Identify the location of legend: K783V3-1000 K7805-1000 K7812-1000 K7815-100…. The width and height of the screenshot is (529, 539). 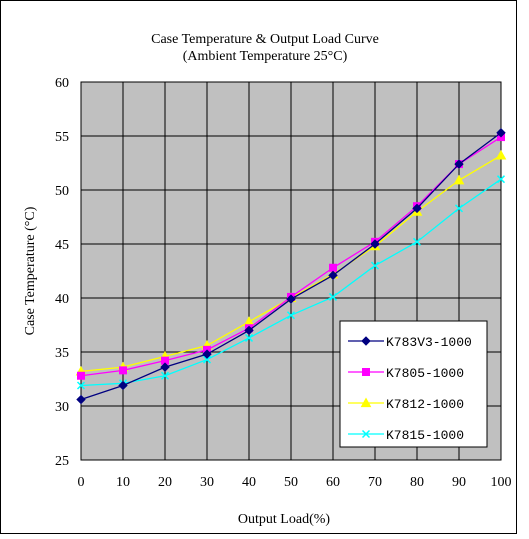
(413, 384).